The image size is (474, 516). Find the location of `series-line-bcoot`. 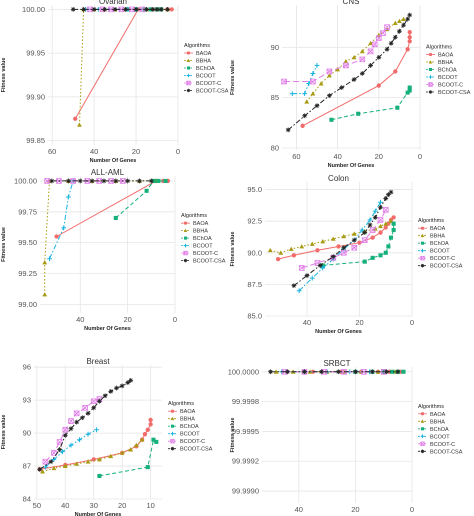

series-line-bcoot is located at coordinates (339, 246).